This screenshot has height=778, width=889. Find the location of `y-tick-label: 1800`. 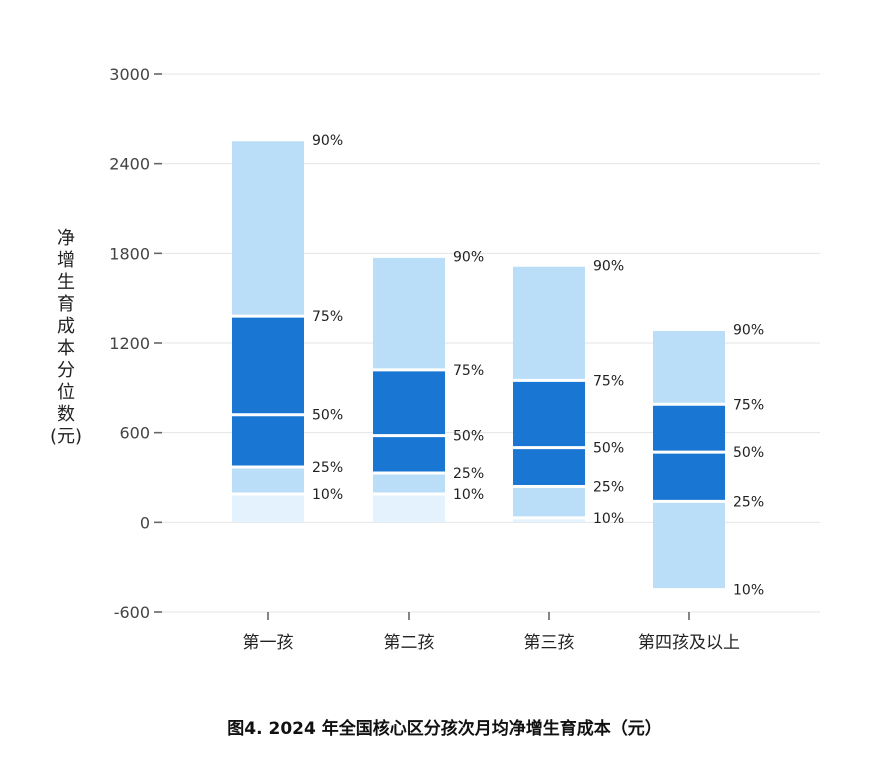

y-tick-label: 1800 is located at coordinates (129, 253).